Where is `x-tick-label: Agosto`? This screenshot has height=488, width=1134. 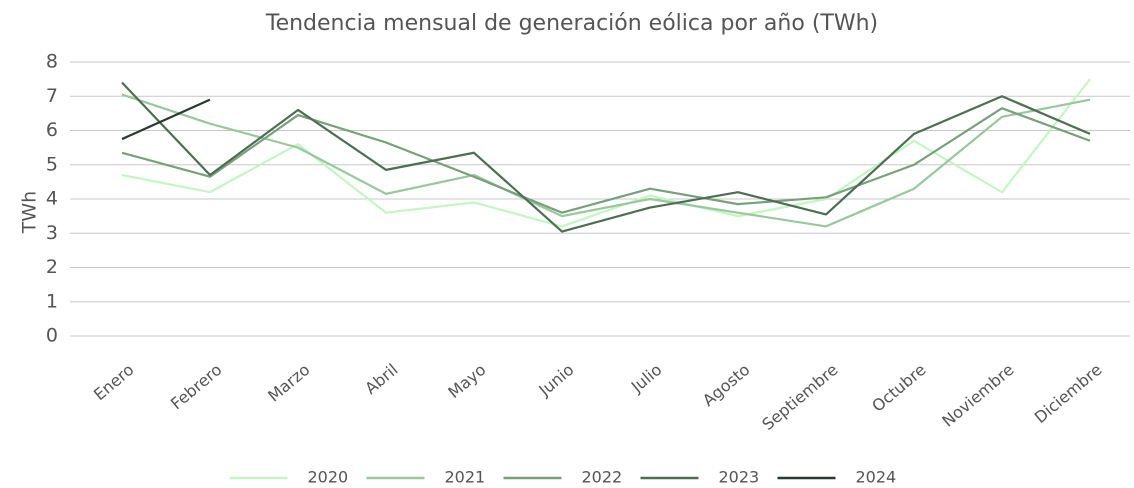 x-tick-label: Agosto is located at coordinates (726, 385).